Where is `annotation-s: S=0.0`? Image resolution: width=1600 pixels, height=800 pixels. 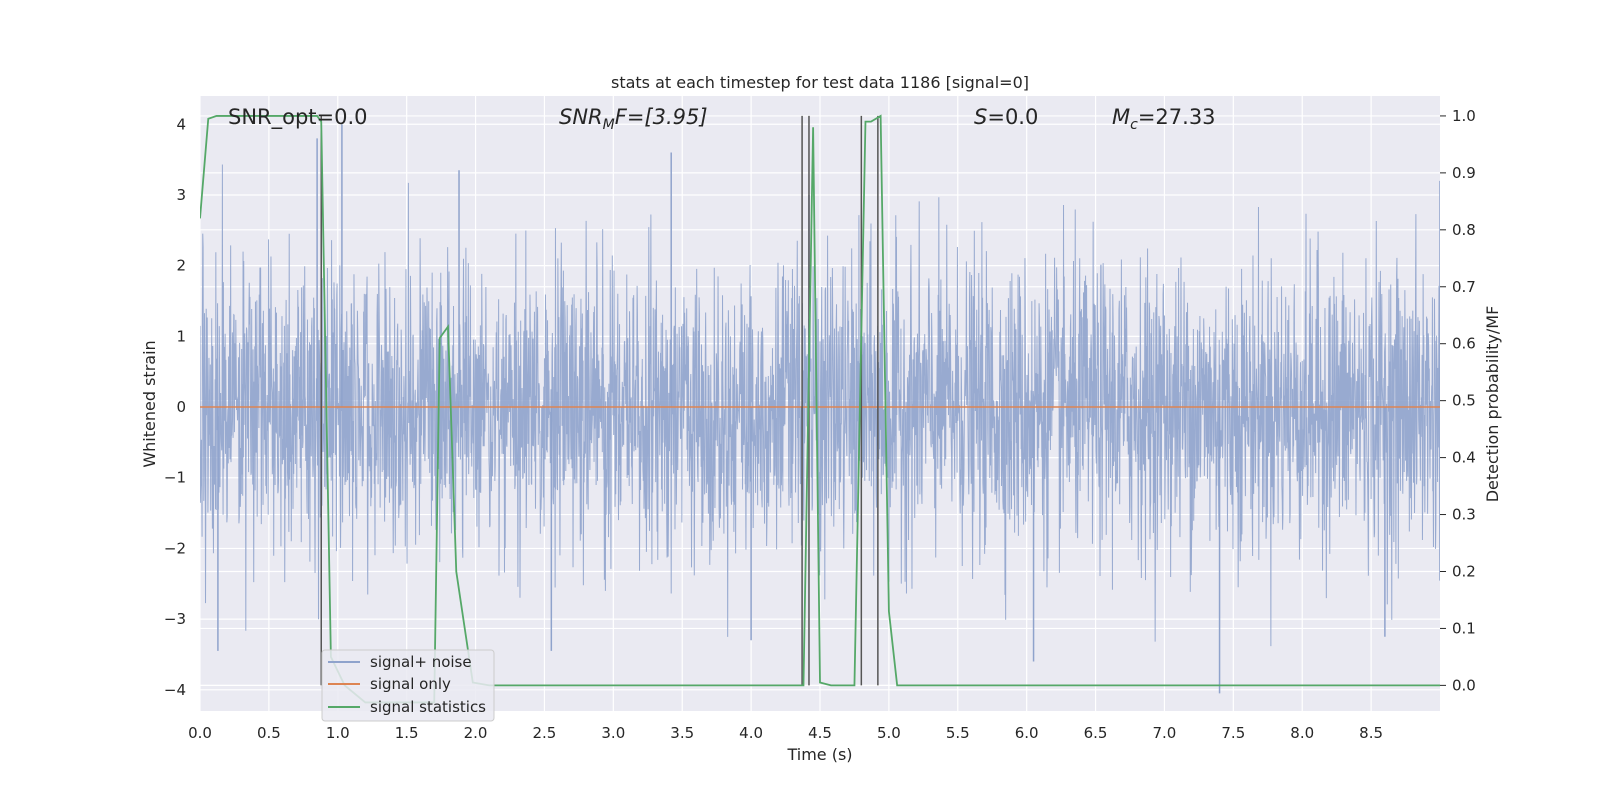
annotation-s: S=0.0 is located at coordinates (1006, 117).